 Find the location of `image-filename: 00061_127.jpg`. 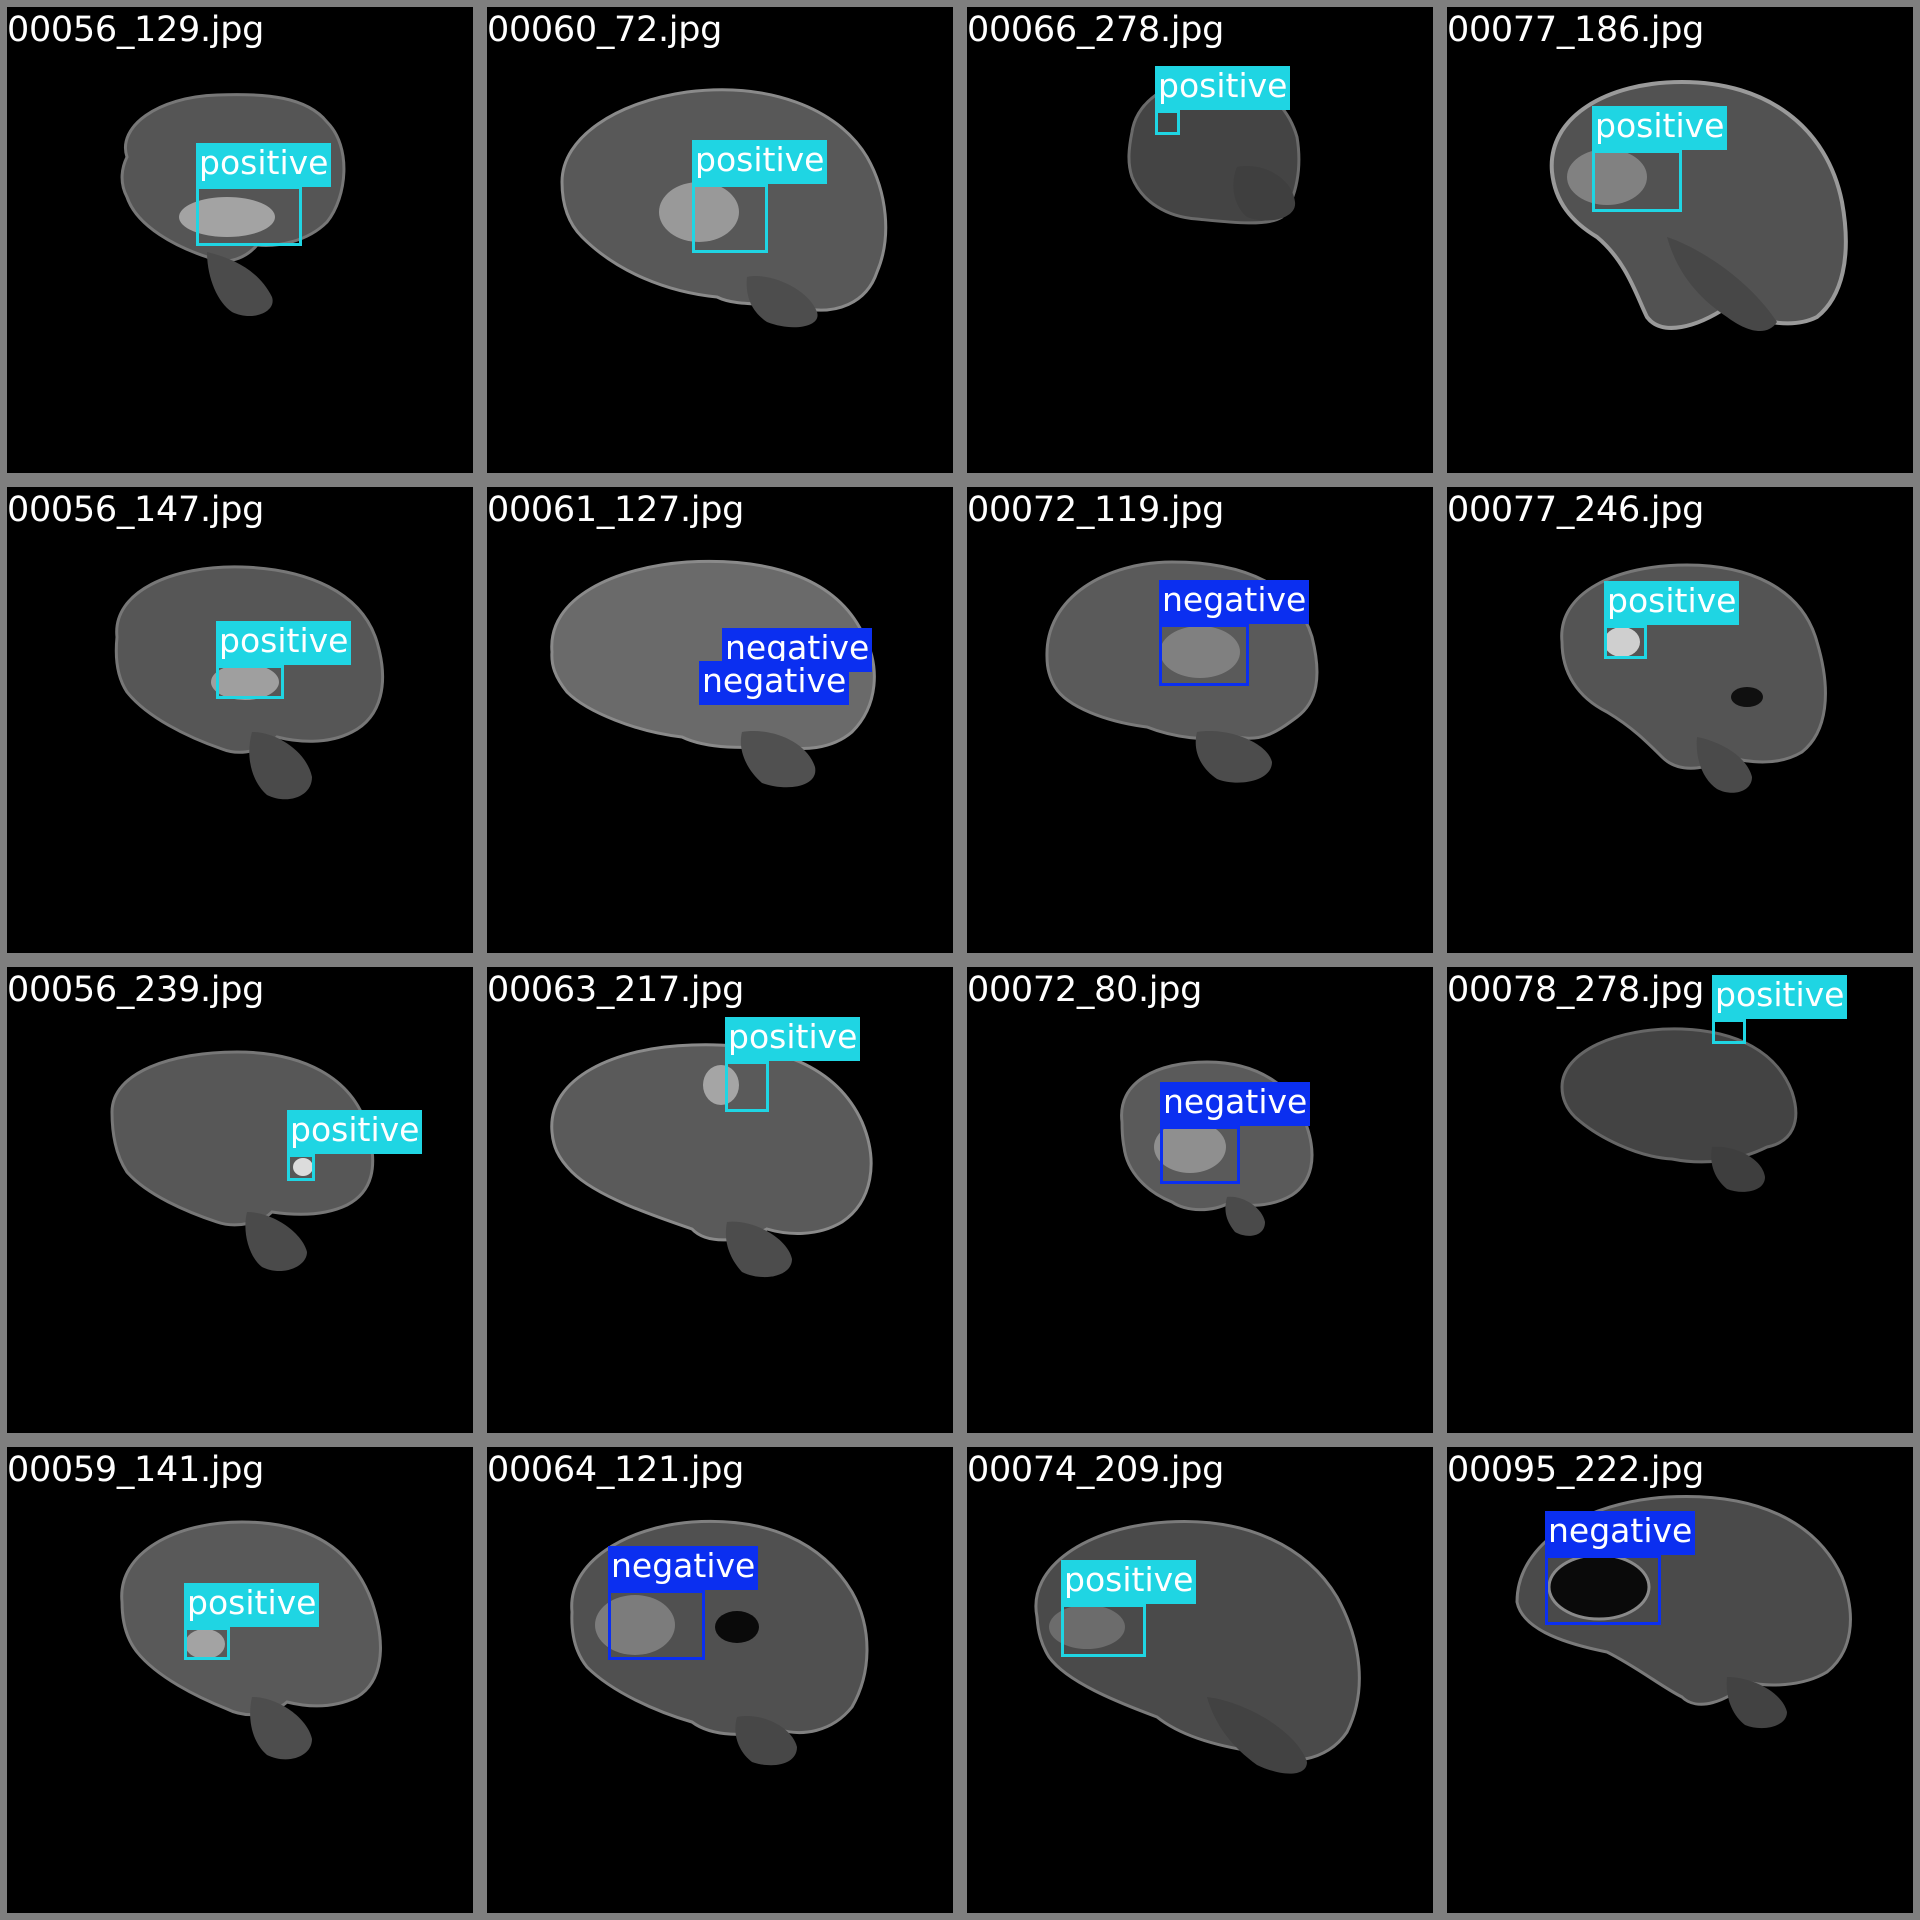

image-filename: 00061_127.jpg is located at coordinates (616, 510).